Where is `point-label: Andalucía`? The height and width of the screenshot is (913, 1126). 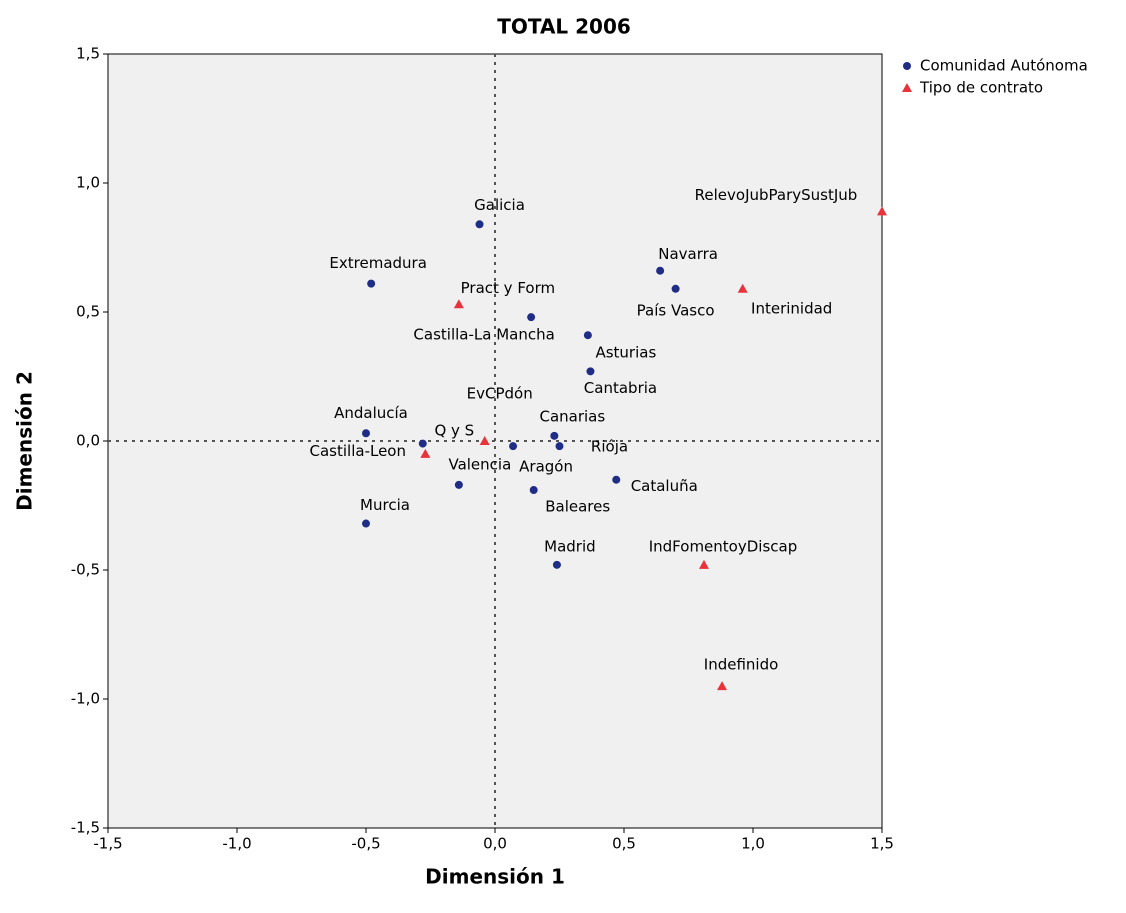
point-label: Andalucía is located at coordinates (371, 413).